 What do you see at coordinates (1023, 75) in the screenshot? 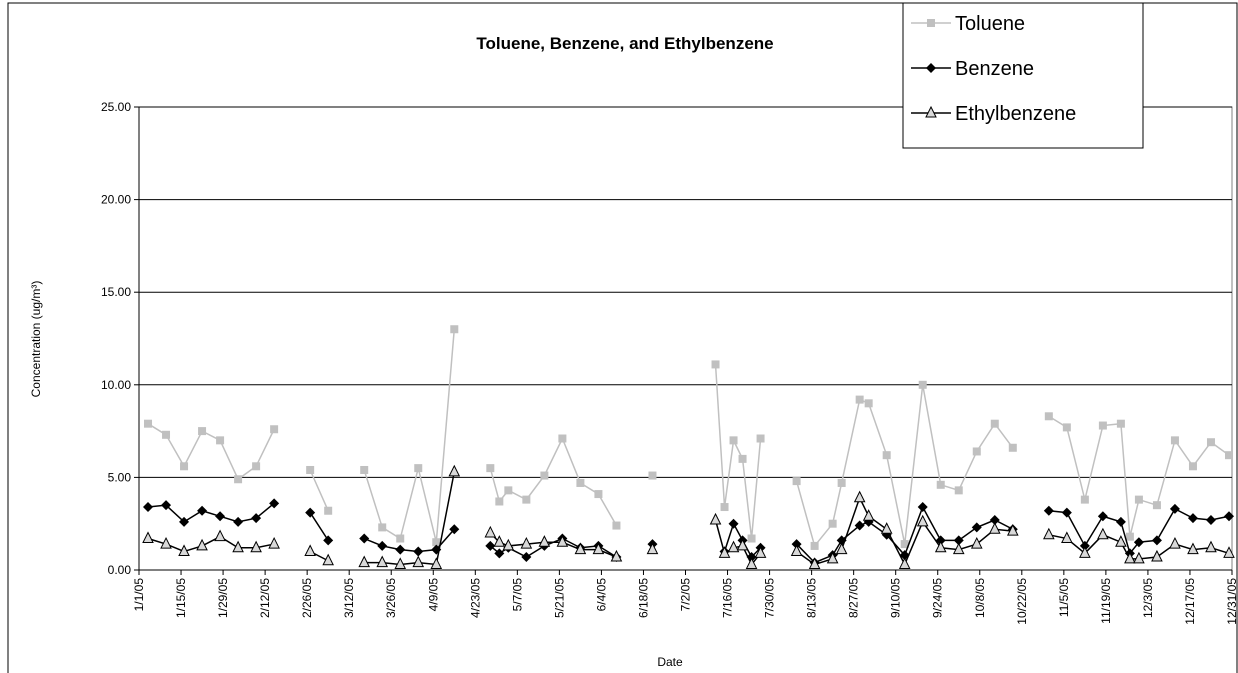
I see `legend-box` at bounding box center [1023, 75].